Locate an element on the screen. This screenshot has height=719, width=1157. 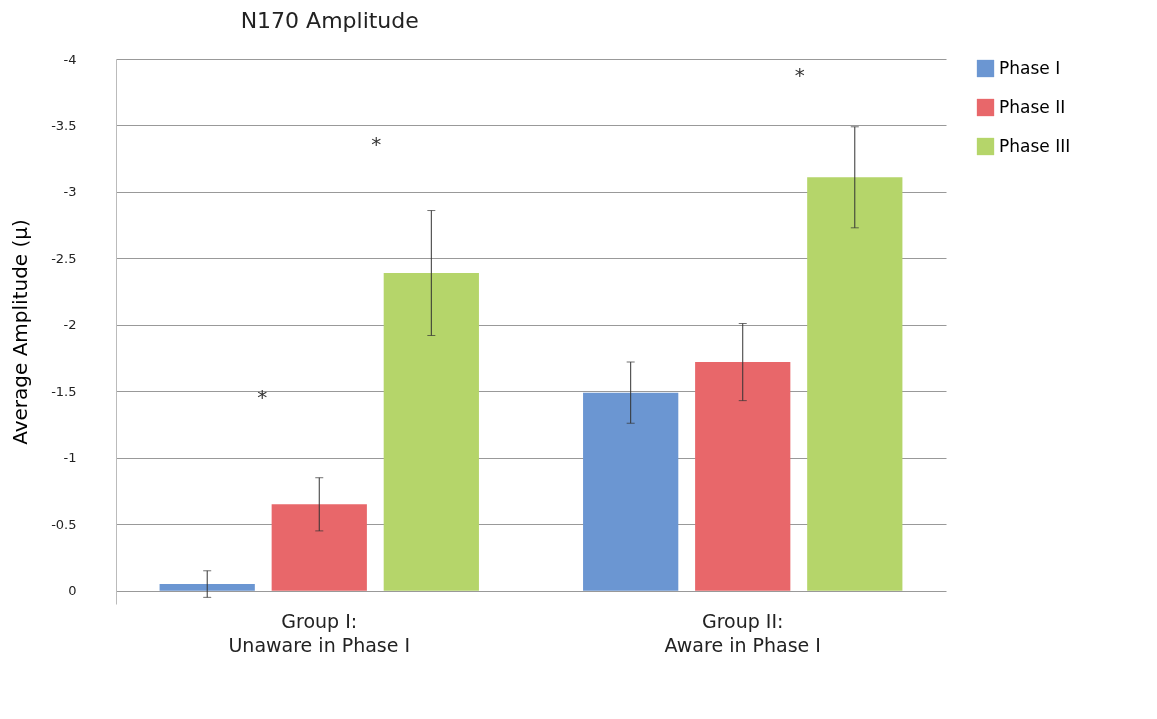
chart-title: N170 Amplitude is located at coordinates (329, 20).